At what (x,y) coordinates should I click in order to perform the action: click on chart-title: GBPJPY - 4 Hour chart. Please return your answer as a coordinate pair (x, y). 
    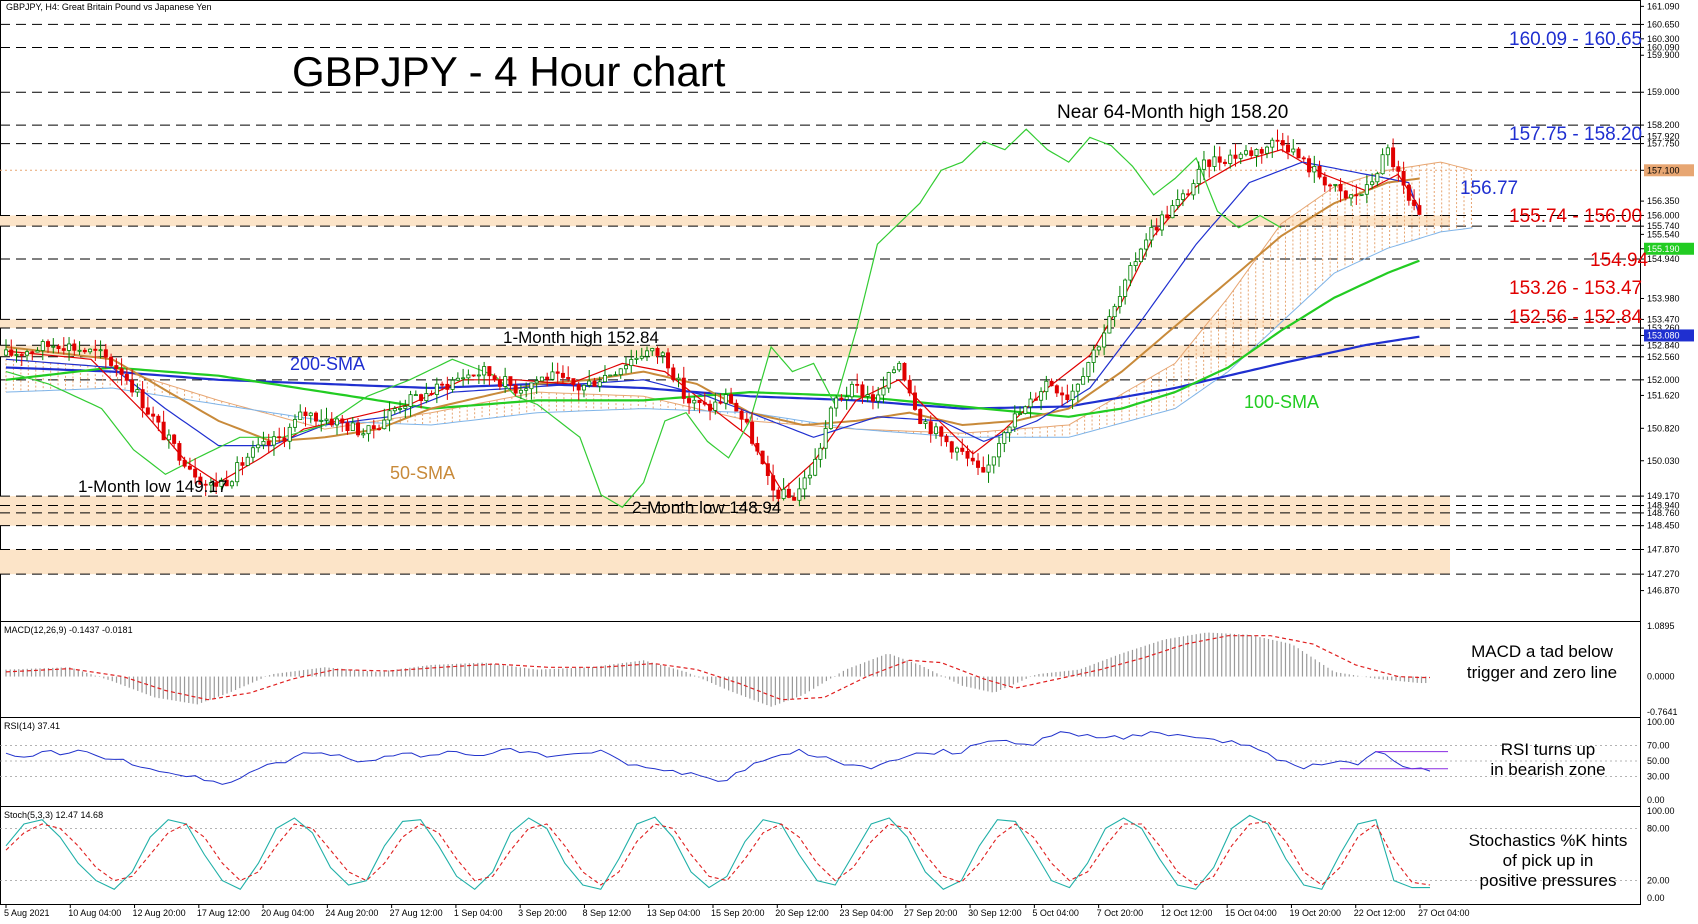
    Looking at the image, I should click on (509, 71).